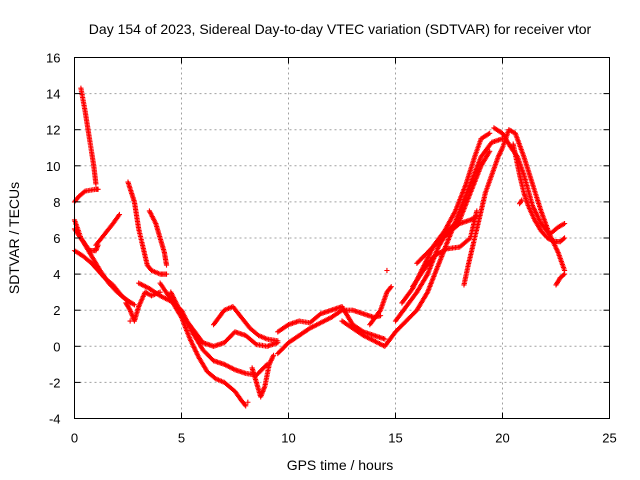 The width and height of the screenshot is (640, 480). Describe the element at coordinates (55, 382) in the screenshot. I see `y-tick-label: -2` at that location.